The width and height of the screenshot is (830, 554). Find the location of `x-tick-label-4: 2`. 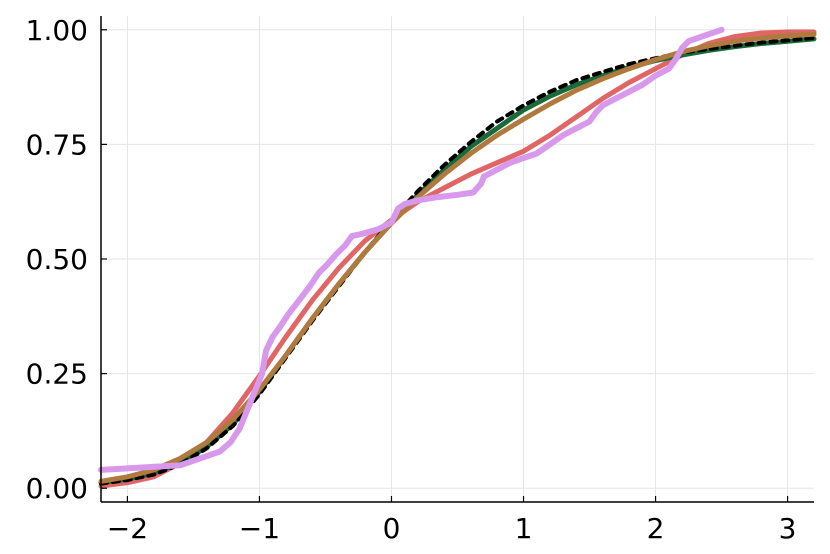

x-tick-label-4: 2 is located at coordinates (656, 528).